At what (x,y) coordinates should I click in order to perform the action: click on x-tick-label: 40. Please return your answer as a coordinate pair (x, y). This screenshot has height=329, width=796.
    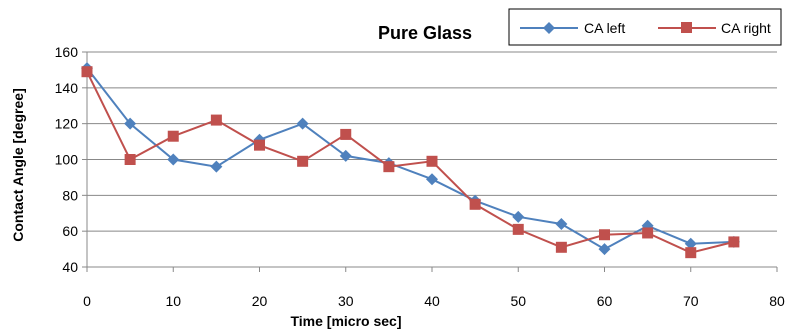
    Looking at the image, I should click on (432, 301).